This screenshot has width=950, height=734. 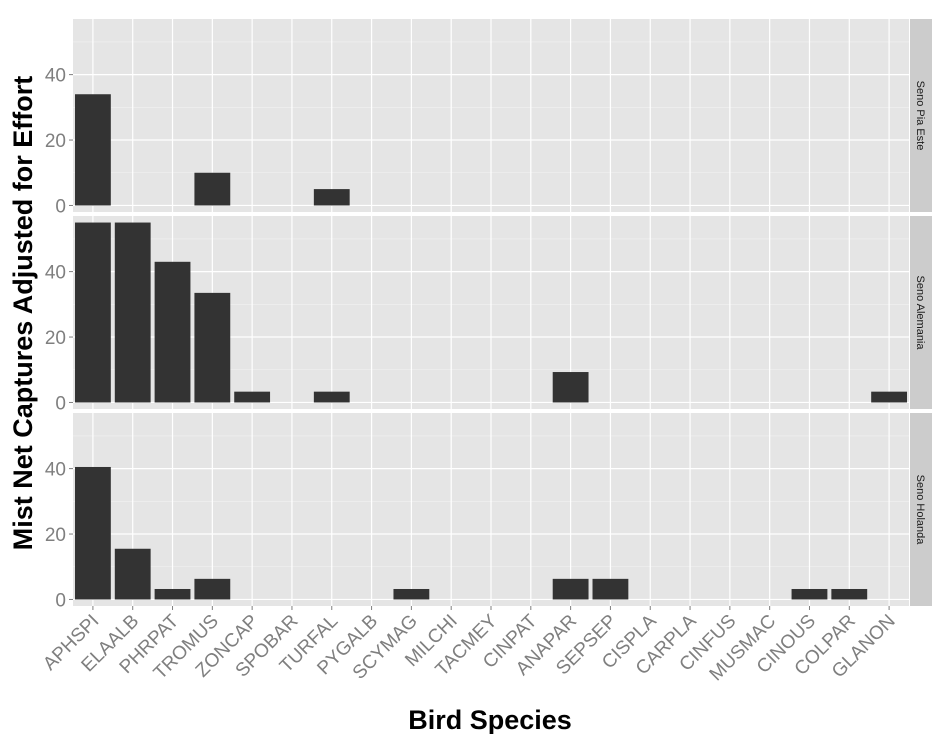 I want to click on bar-zoncap, so click(x=252, y=397).